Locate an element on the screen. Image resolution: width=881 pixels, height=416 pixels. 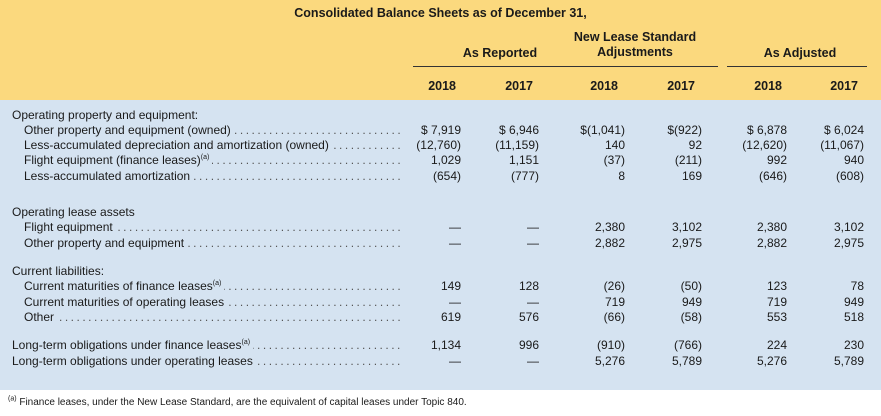
table-cell: (11,159) is located at coordinates (517, 145).